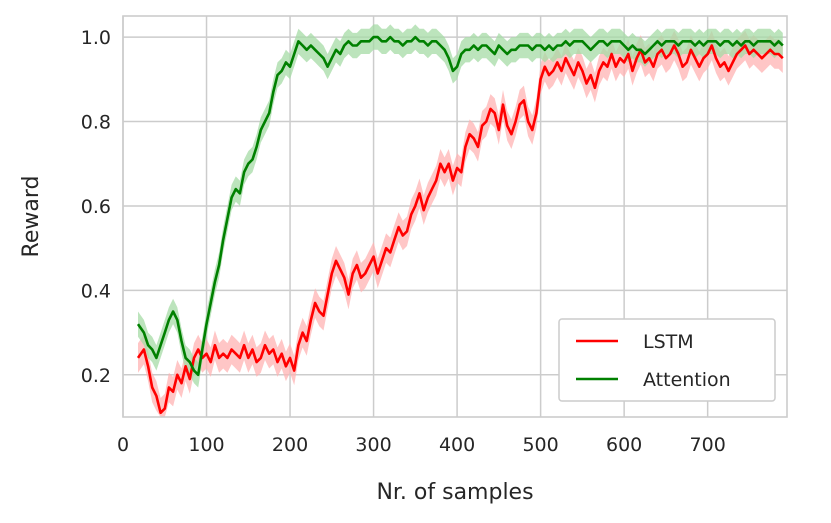  Describe the element at coordinates (123, 445) in the screenshot. I see `x-tick-label-0: 0` at that location.